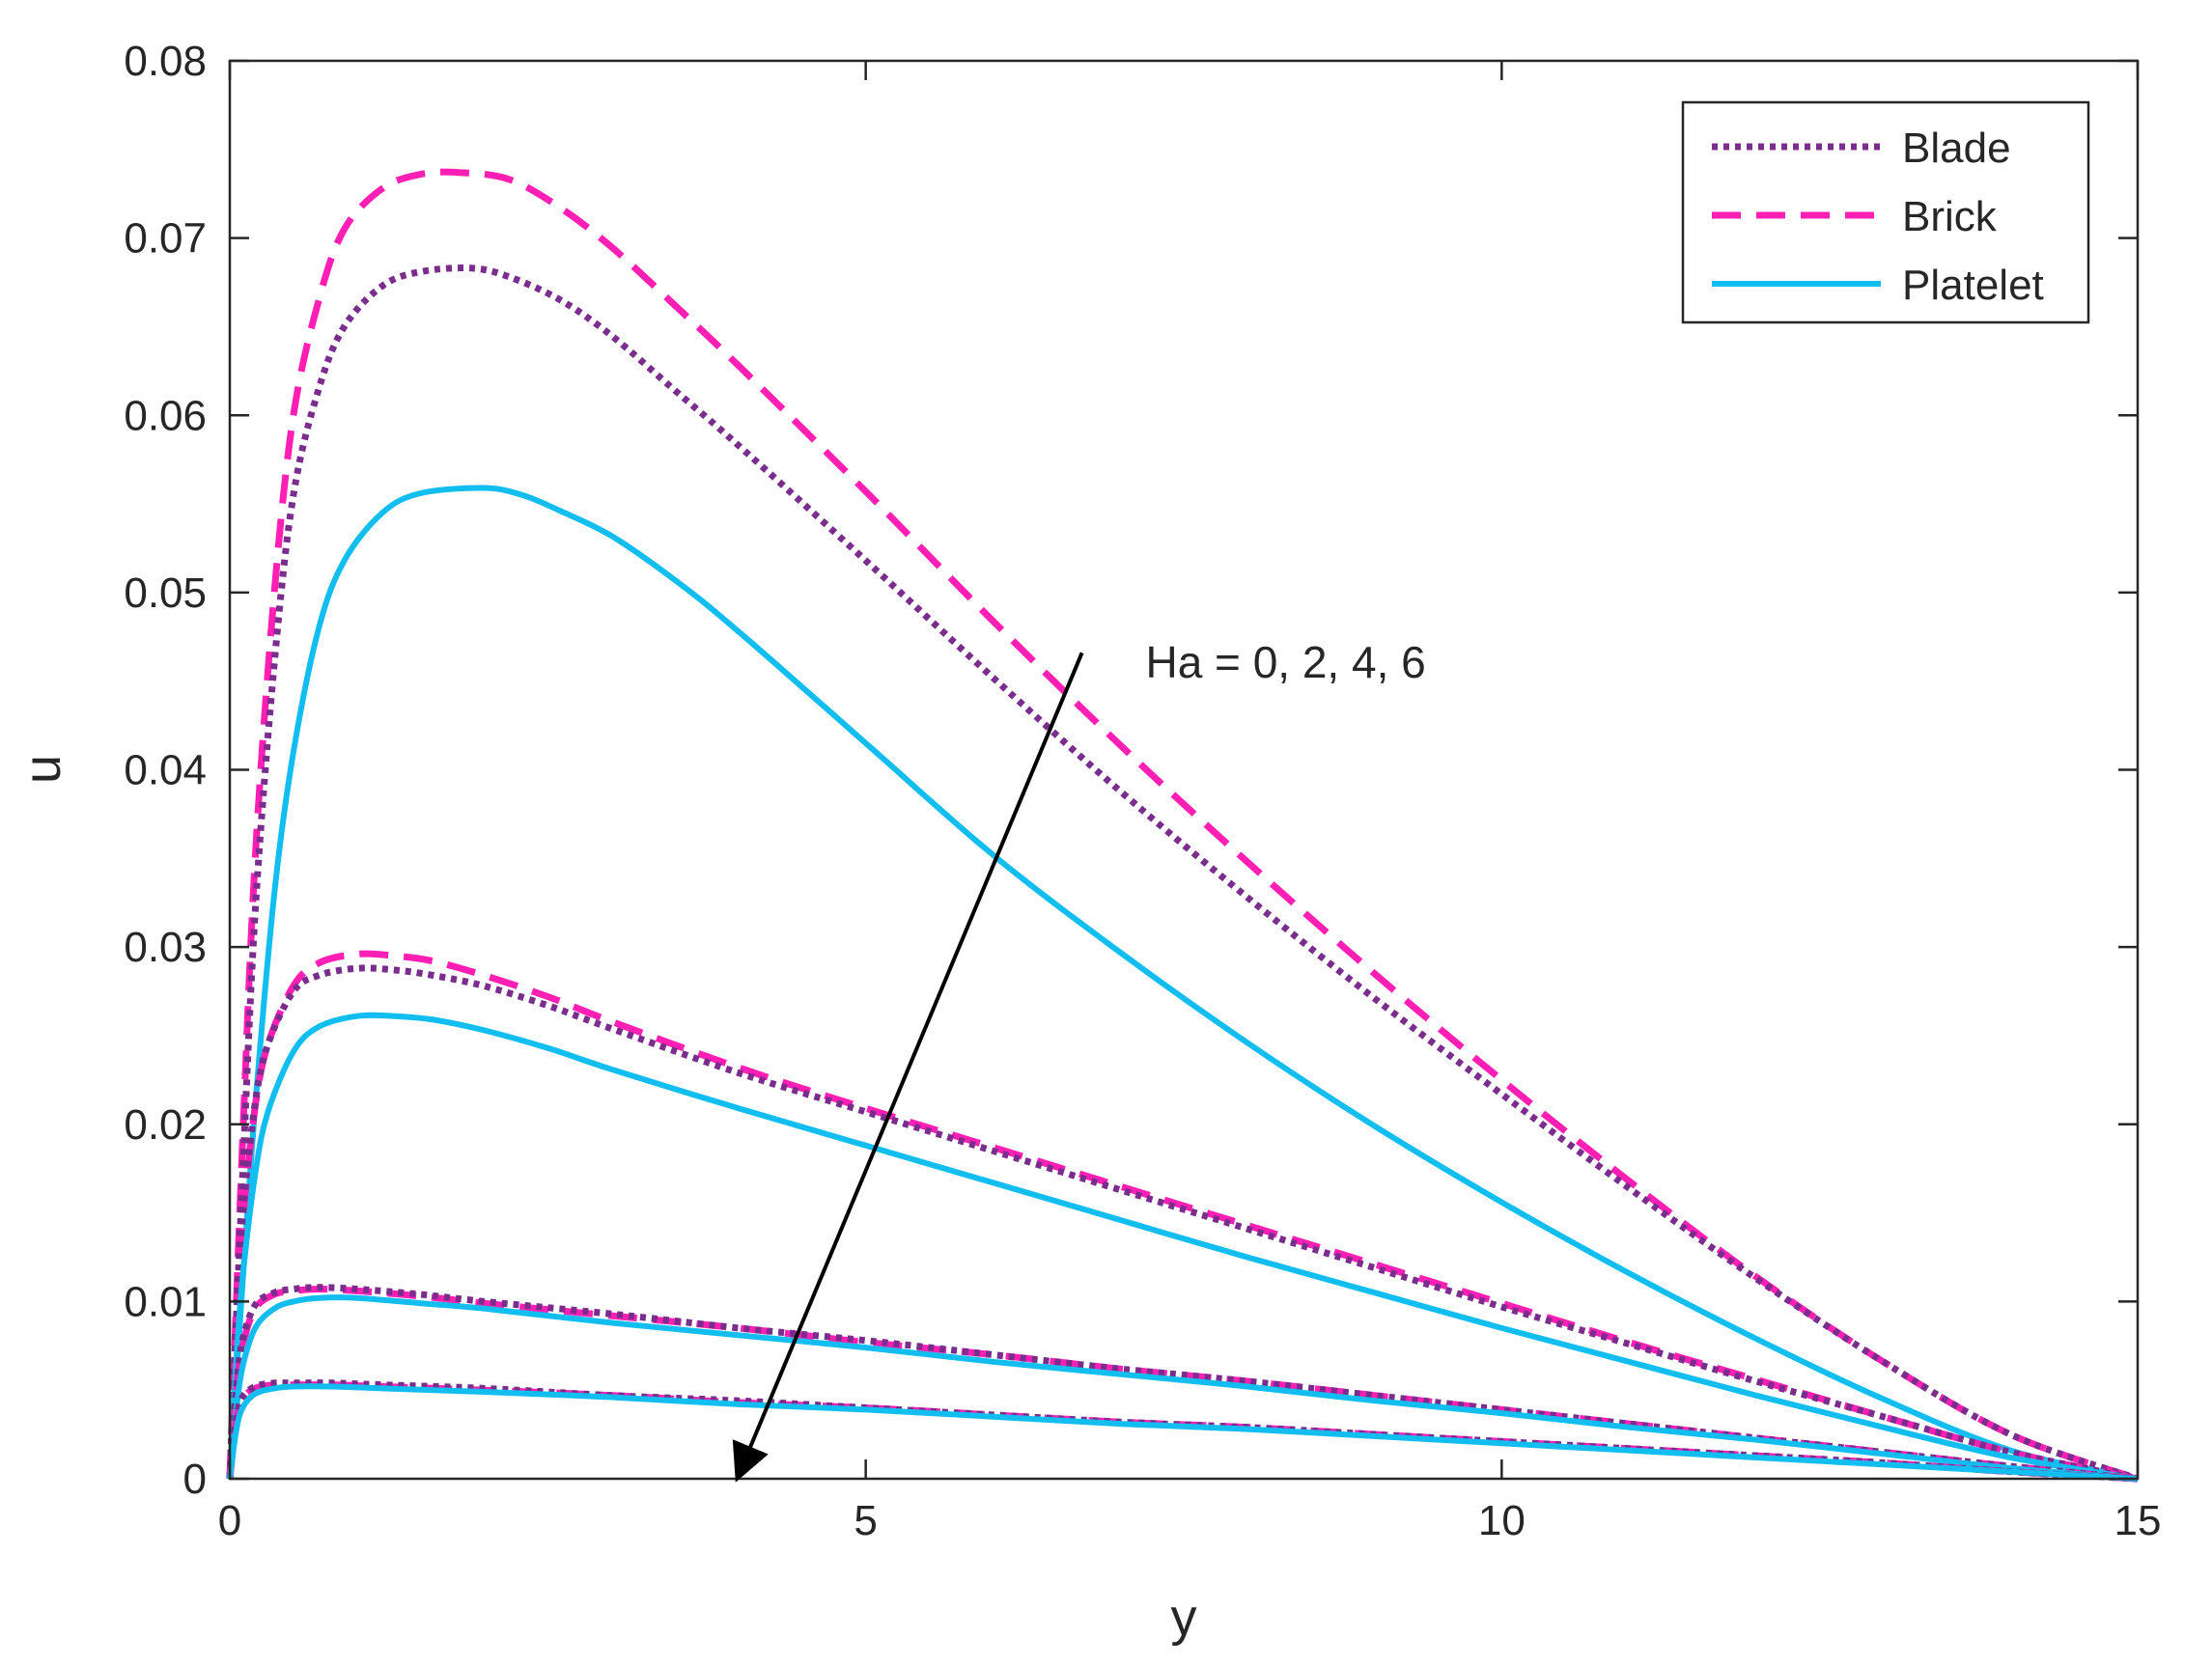 This screenshot has width=2212, height=1666. I want to click on y-tick-label: 0, so click(195, 1479).